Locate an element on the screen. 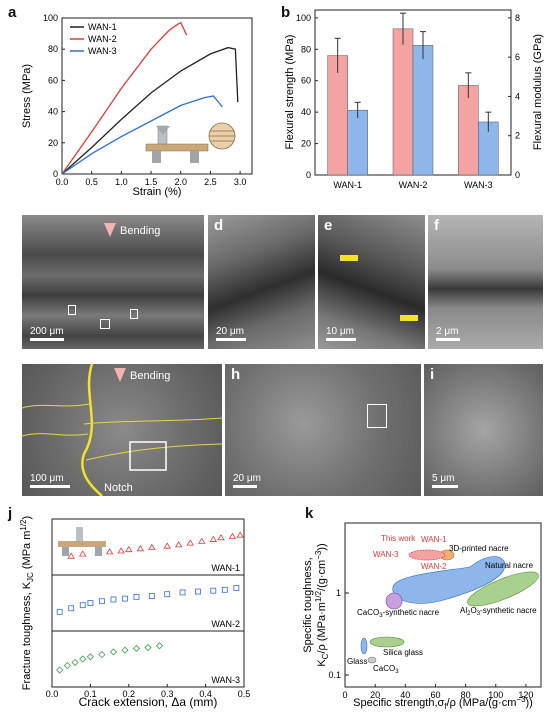  wan3-label: WAN-3 is located at coordinates (386, 554).